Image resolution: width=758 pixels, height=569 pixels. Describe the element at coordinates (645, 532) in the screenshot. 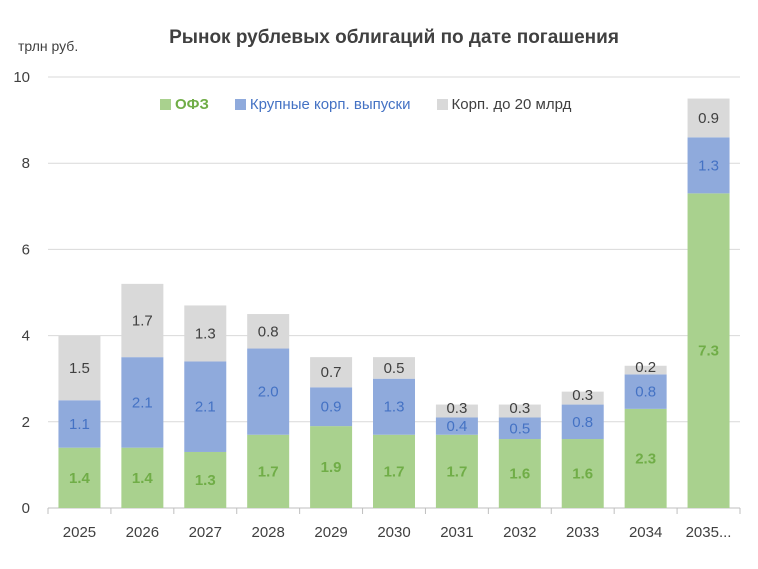

I see `x-tick-label: 2034` at that location.